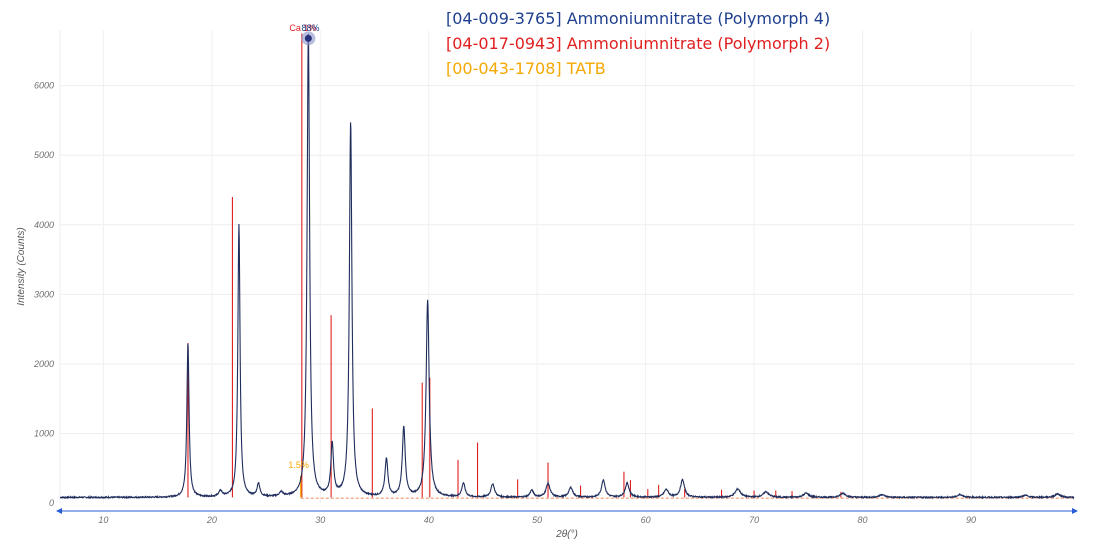 The width and height of the screenshot is (1096, 544). What do you see at coordinates (754, 520) in the screenshot?
I see `x-tick-label: 70` at bounding box center [754, 520].